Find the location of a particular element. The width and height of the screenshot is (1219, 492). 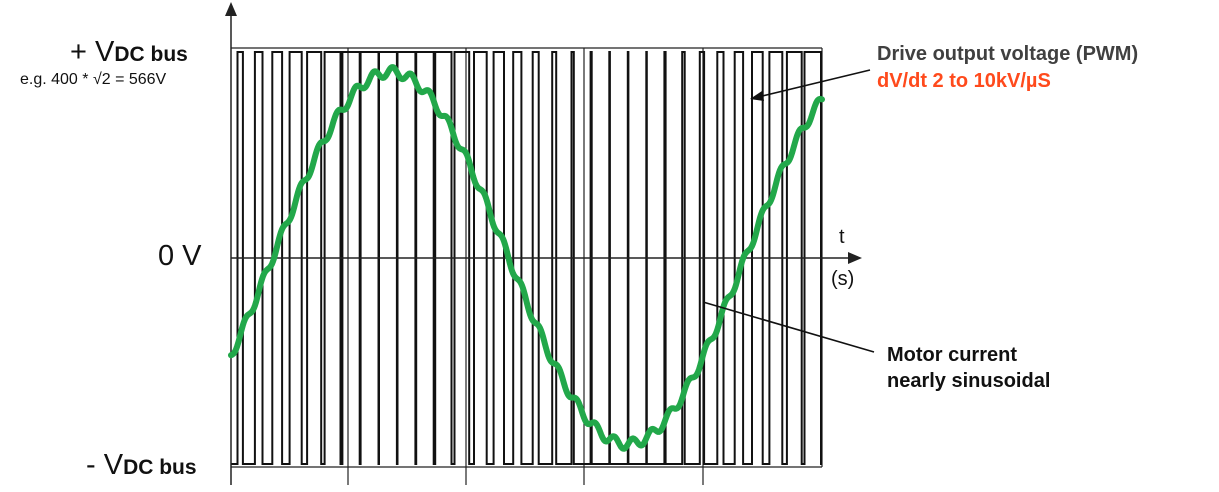

y-axis-arrow is located at coordinates (231, 9).